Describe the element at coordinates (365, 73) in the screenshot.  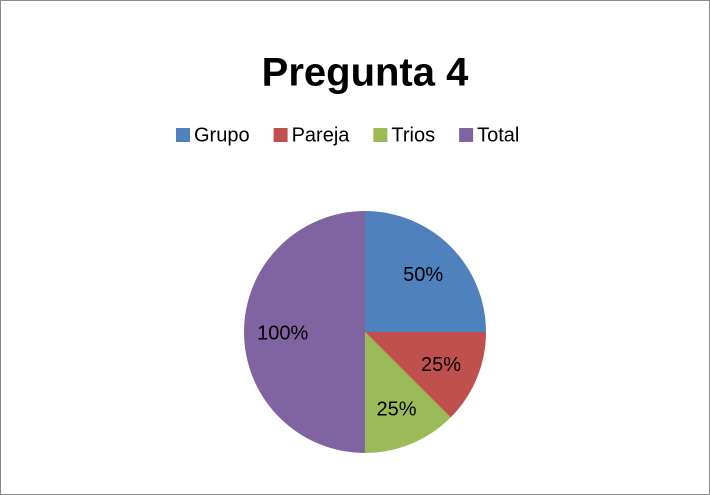
I see `chart-title: Pregunta 4` at that location.